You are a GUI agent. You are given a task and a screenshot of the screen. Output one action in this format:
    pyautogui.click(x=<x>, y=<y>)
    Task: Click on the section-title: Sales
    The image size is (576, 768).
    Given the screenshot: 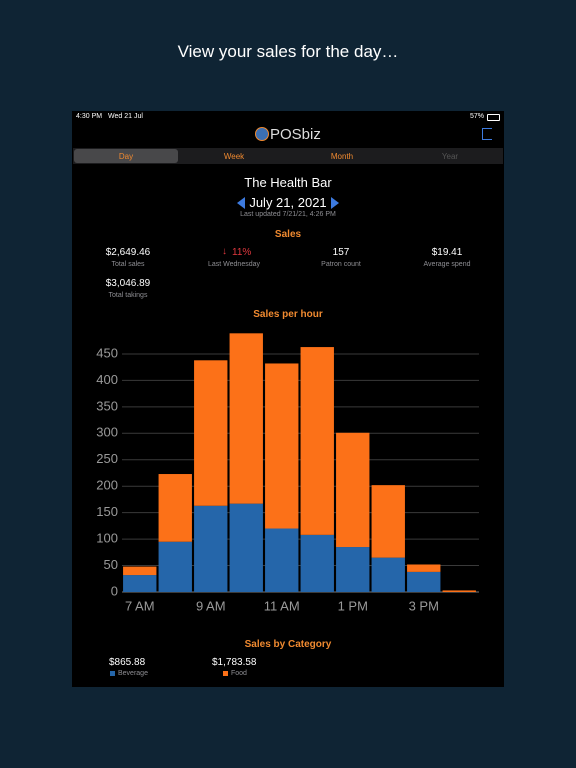 What is the action you would take?
    pyautogui.click(x=288, y=234)
    